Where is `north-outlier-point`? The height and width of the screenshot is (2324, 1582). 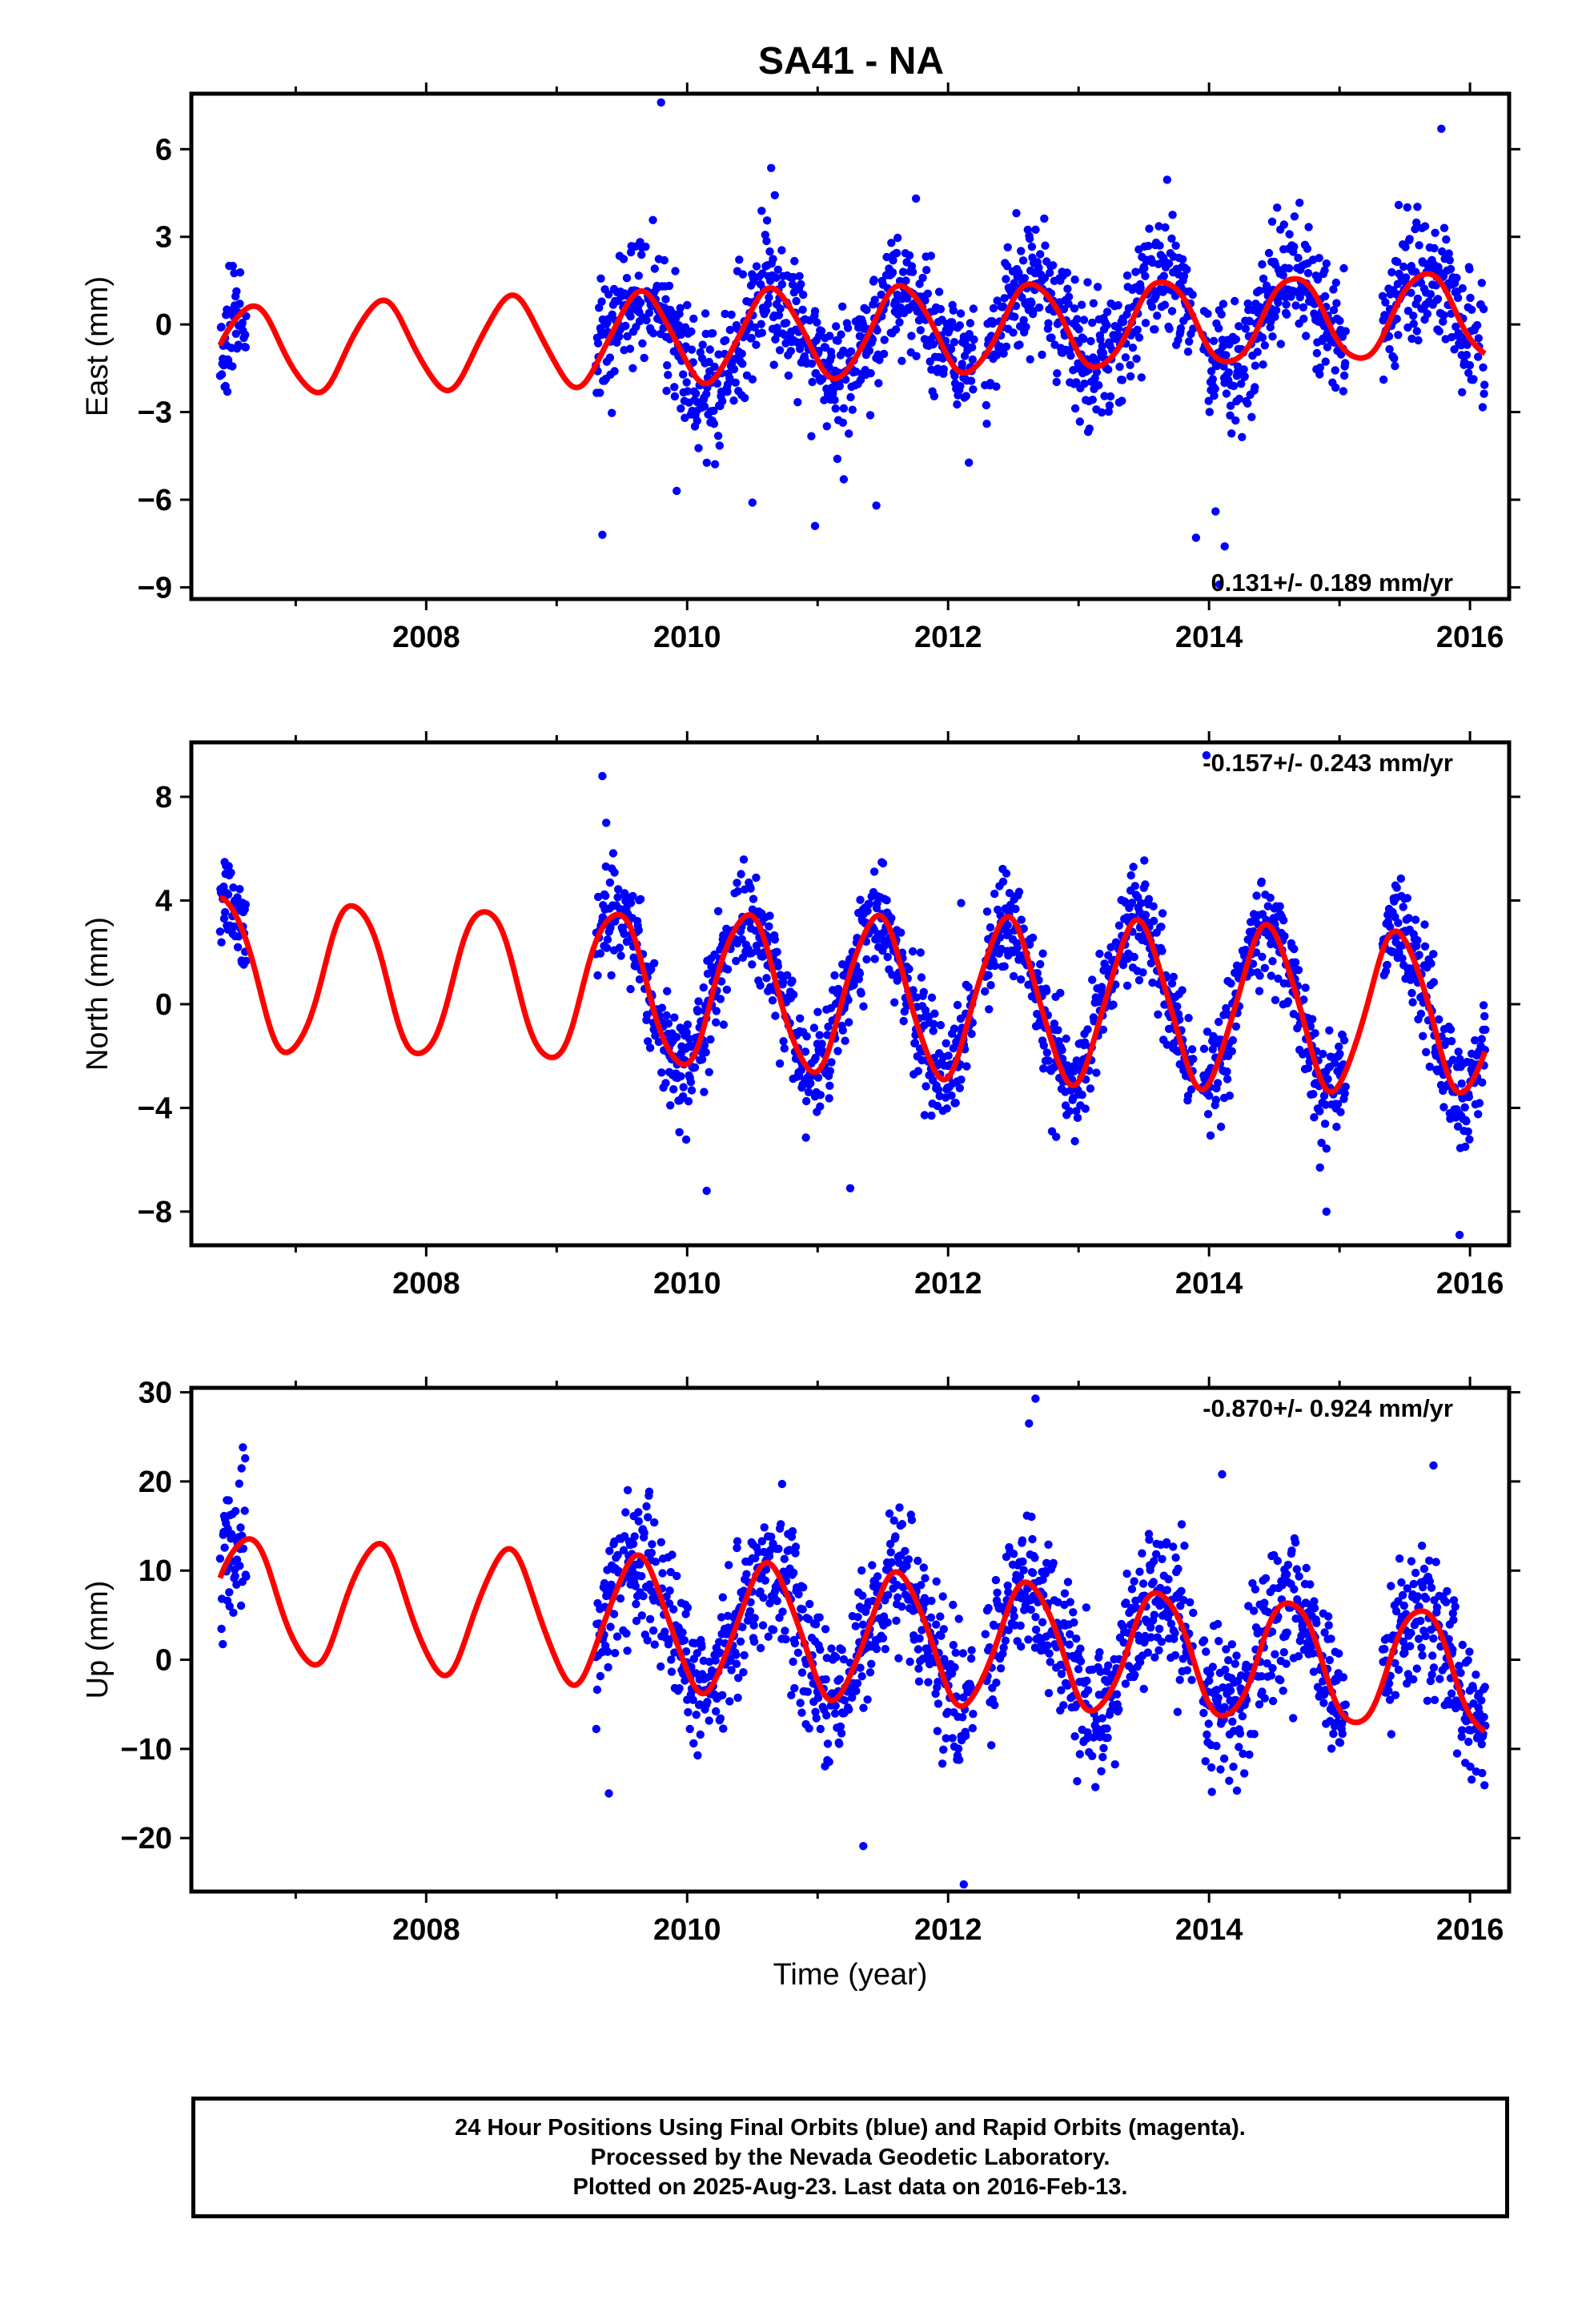 north-outlier-point is located at coordinates (606, 823).